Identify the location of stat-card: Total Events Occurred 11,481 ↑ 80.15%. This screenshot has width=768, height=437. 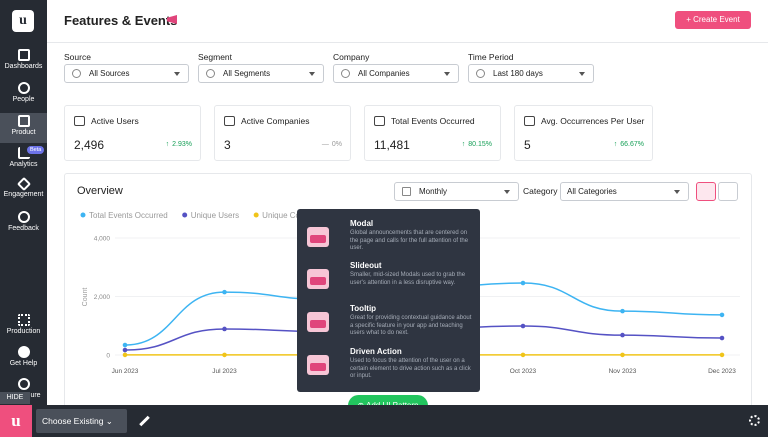
(432, 133).